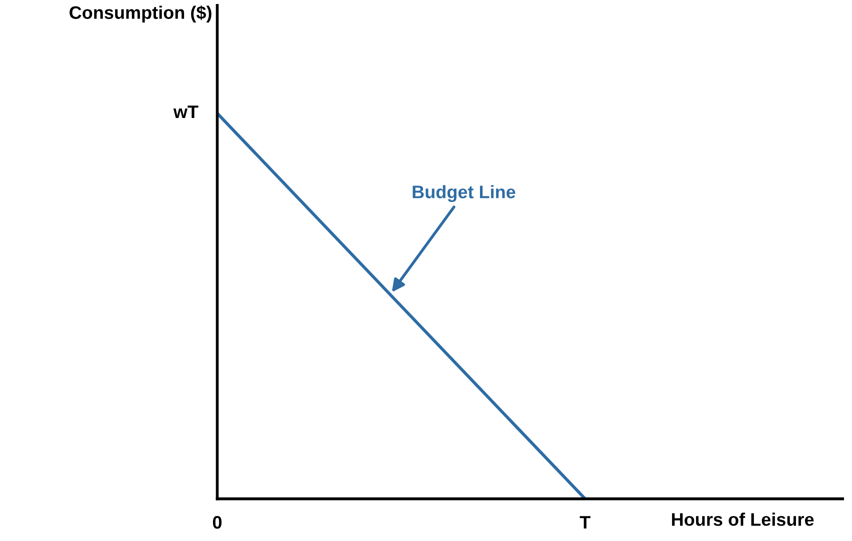 This screenshot has width=852, height=541. Describe the element at coordinates (217, 522) in the screenshot. I see `x-tick-label: 0` at that location.